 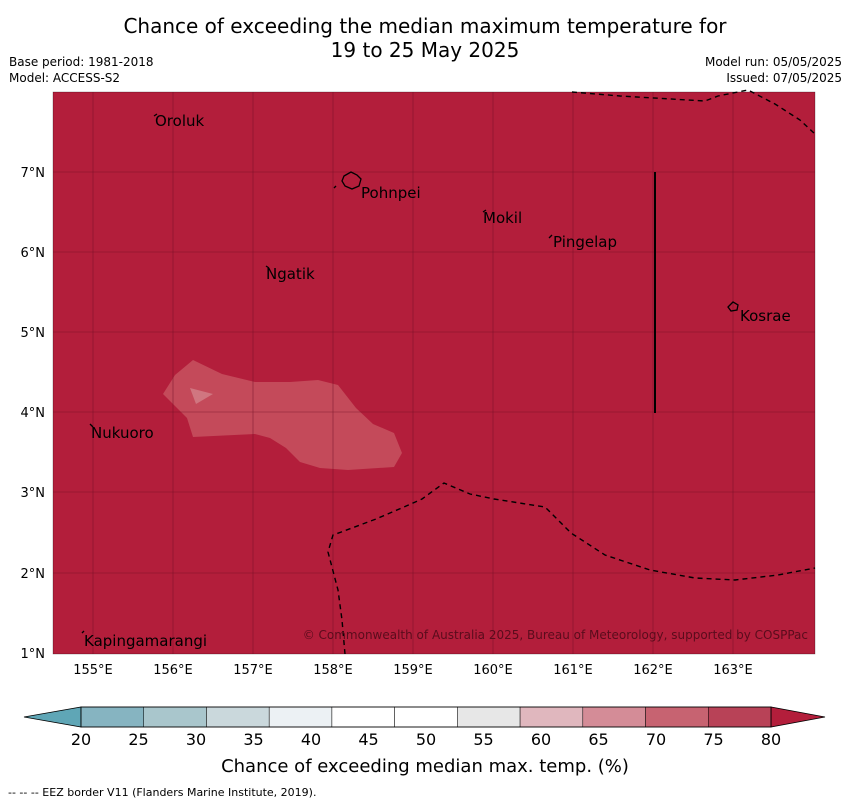 I want to click on model-label: Model: ACCESS-S2, so click(x=65, y=78).